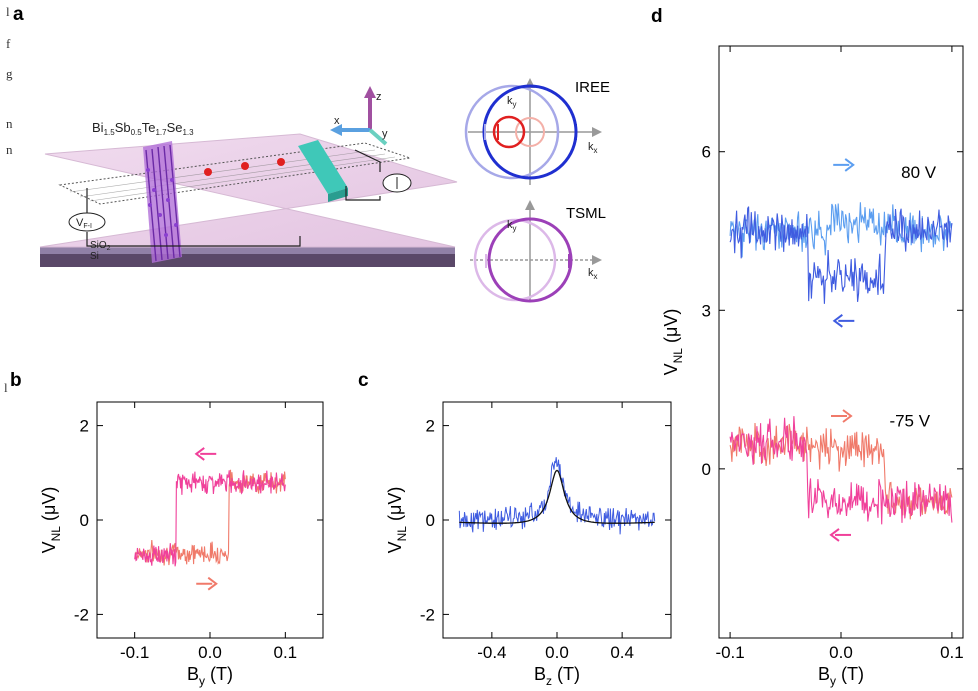 Image resolution: width=978 pixels, height=691 pixels. I want to click on device-schematic: VF-I z x y Bi1.5Sb0.5Te1.7Se1.3 SiO2 Si, so click(248, 176).